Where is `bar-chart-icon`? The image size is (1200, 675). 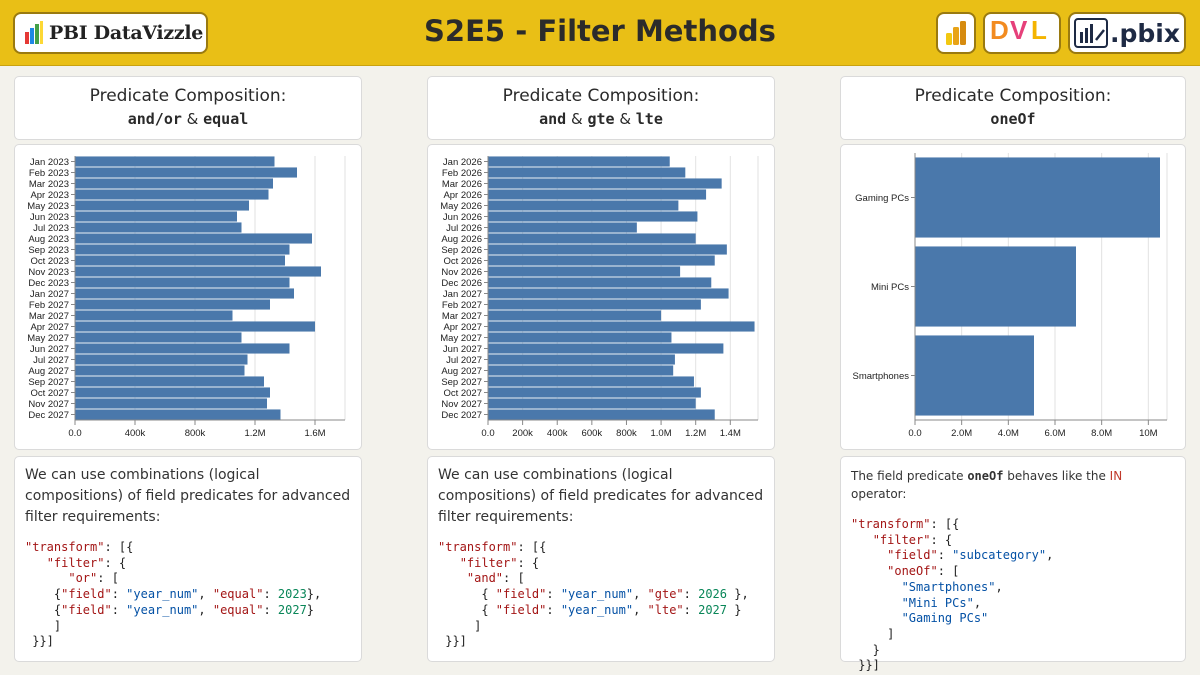
bar-chart-icon is located at coordinates (1091, 33).